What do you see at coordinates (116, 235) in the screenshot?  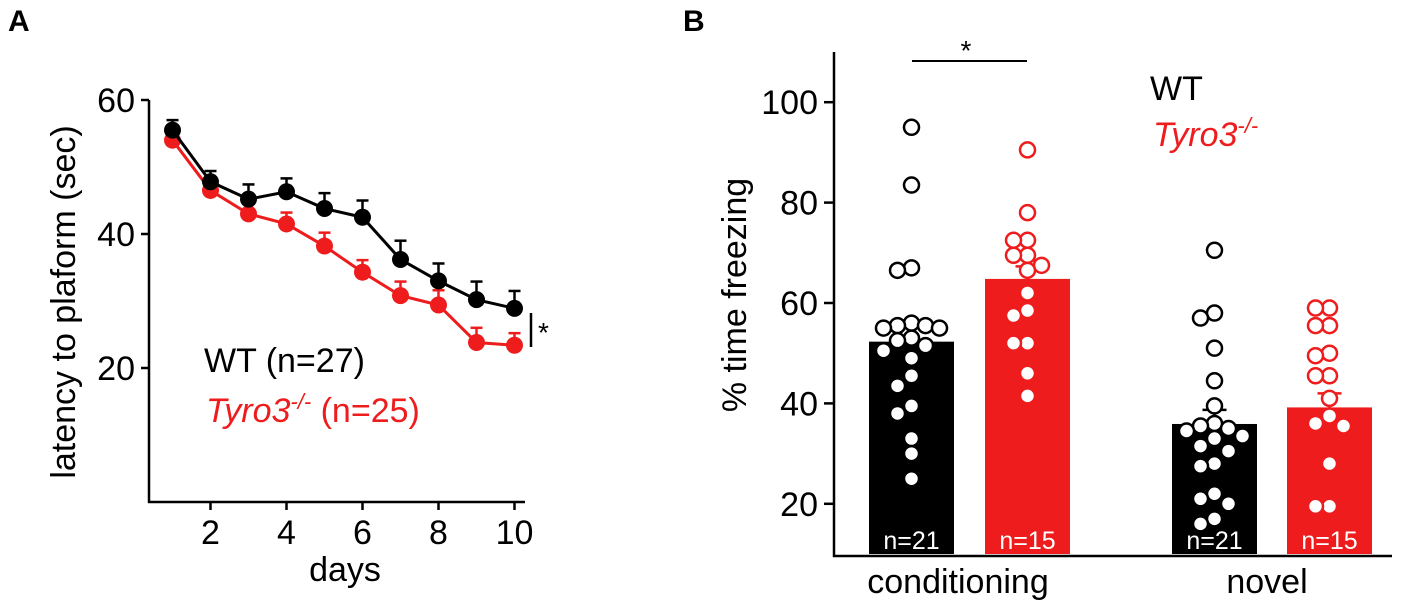 I see `y-tick-label-a-40: 40` at bounding box center [116, 235].